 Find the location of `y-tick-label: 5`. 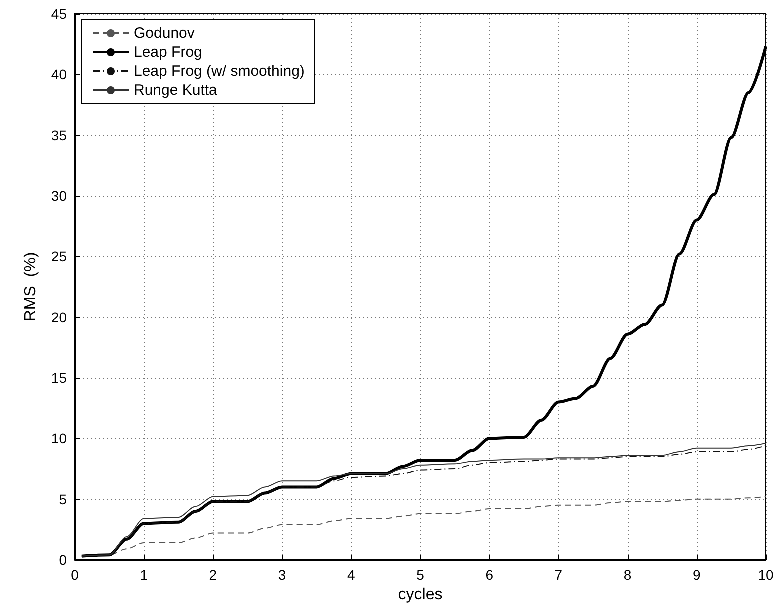

y-tick-label: 5 is located at coordinates (63, 499).